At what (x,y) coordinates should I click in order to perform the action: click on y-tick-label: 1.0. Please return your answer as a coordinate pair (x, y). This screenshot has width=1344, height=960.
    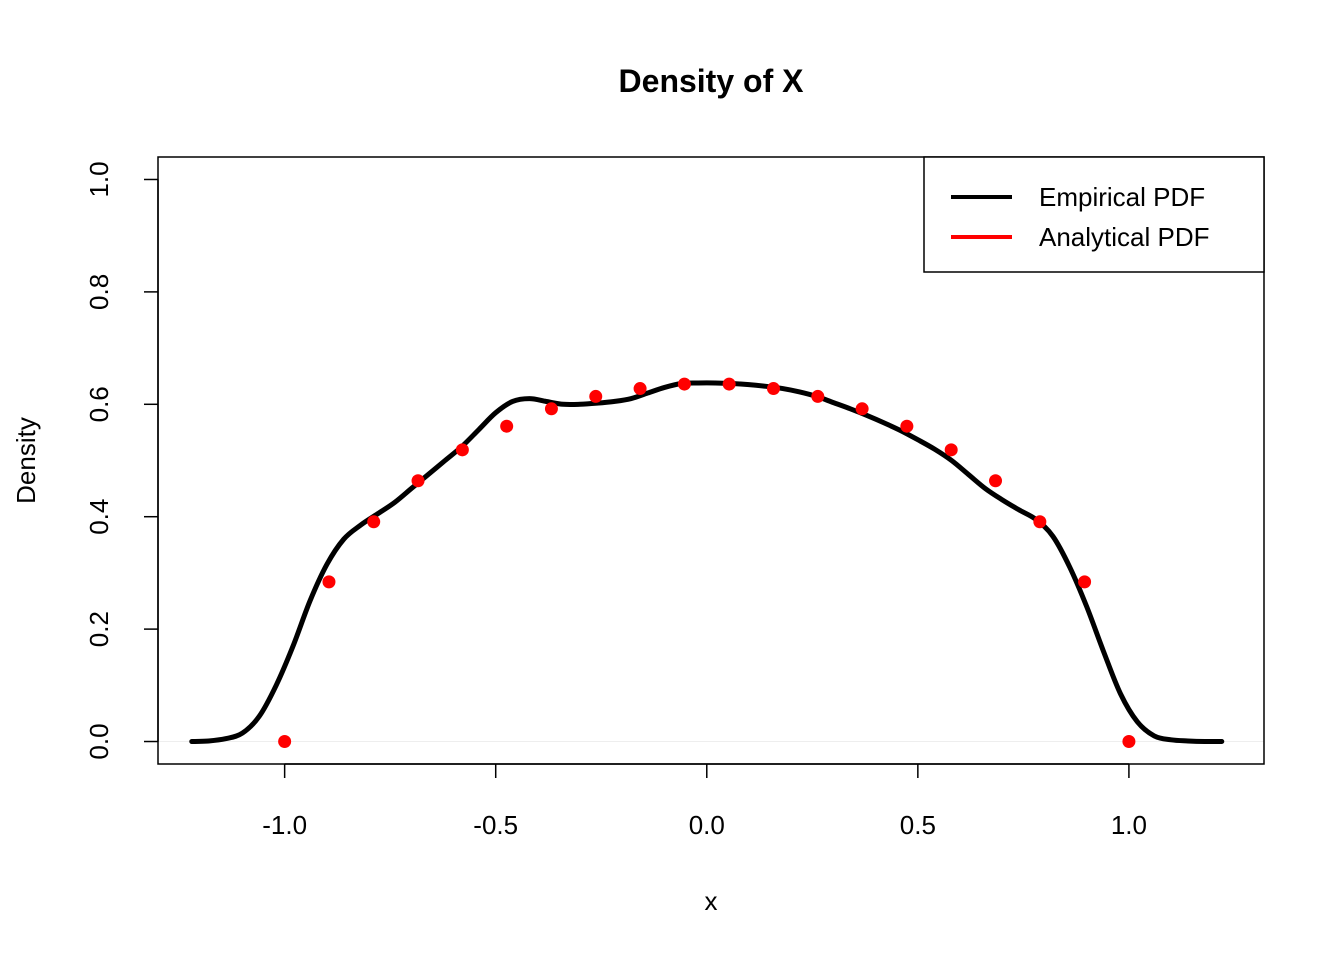
    Looking at the image, I should click on (99, 179).